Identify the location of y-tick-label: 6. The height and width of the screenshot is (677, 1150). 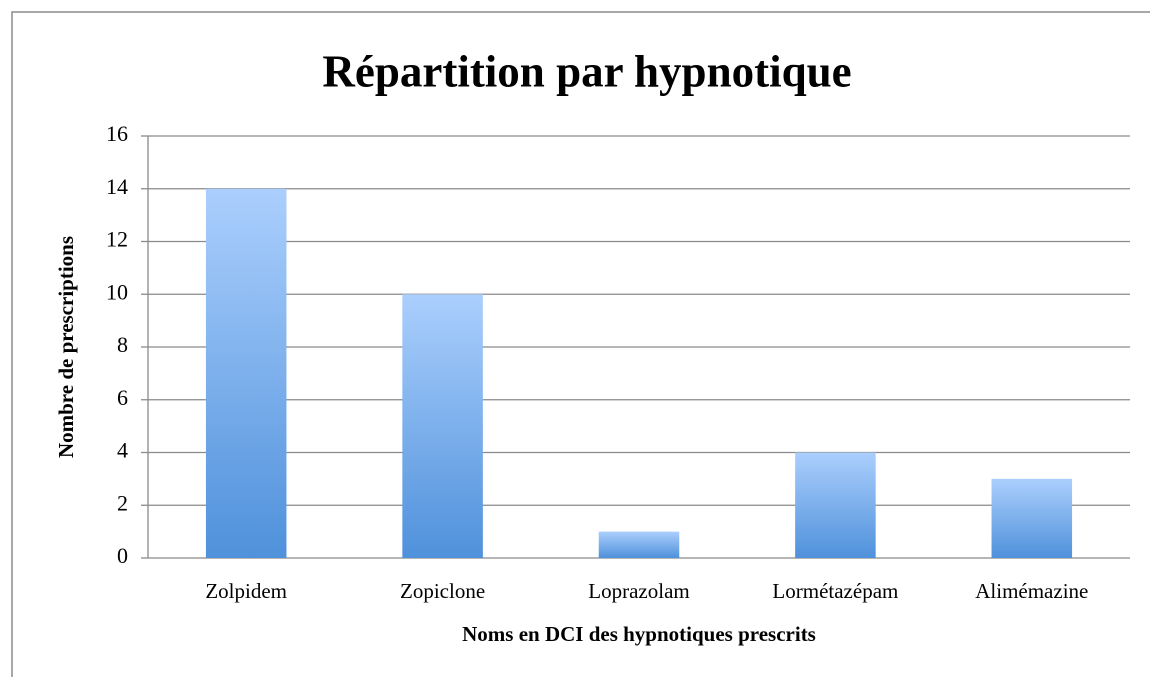
(122, 397).